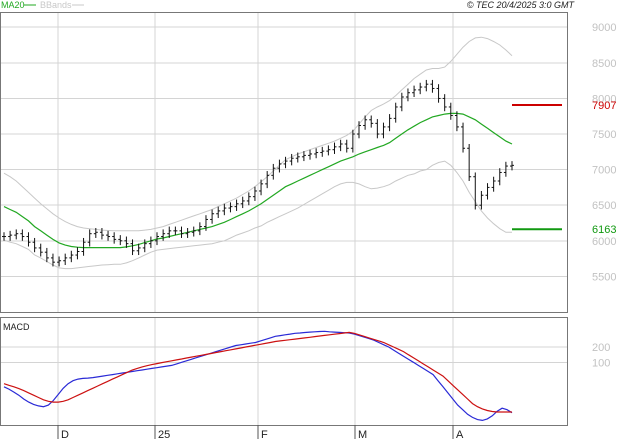  What do you see at coordinates (604, 28) in the screenshot?
I see `price-y-tick-label: 9000` at bounding box center [604, 28].